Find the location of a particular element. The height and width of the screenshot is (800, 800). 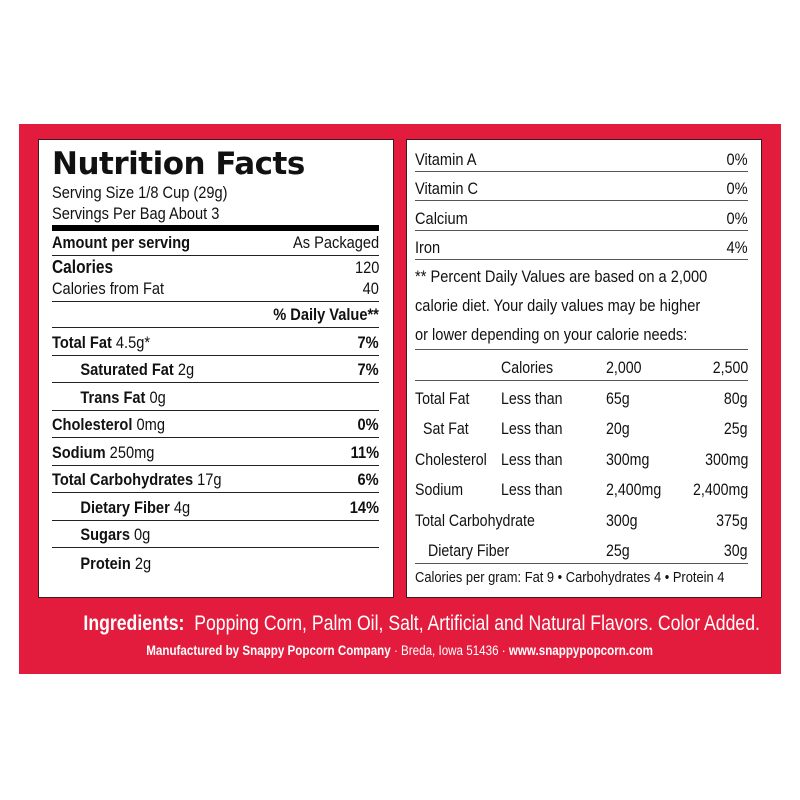

dv-cell: 30g is located at coordinates (736, 550).